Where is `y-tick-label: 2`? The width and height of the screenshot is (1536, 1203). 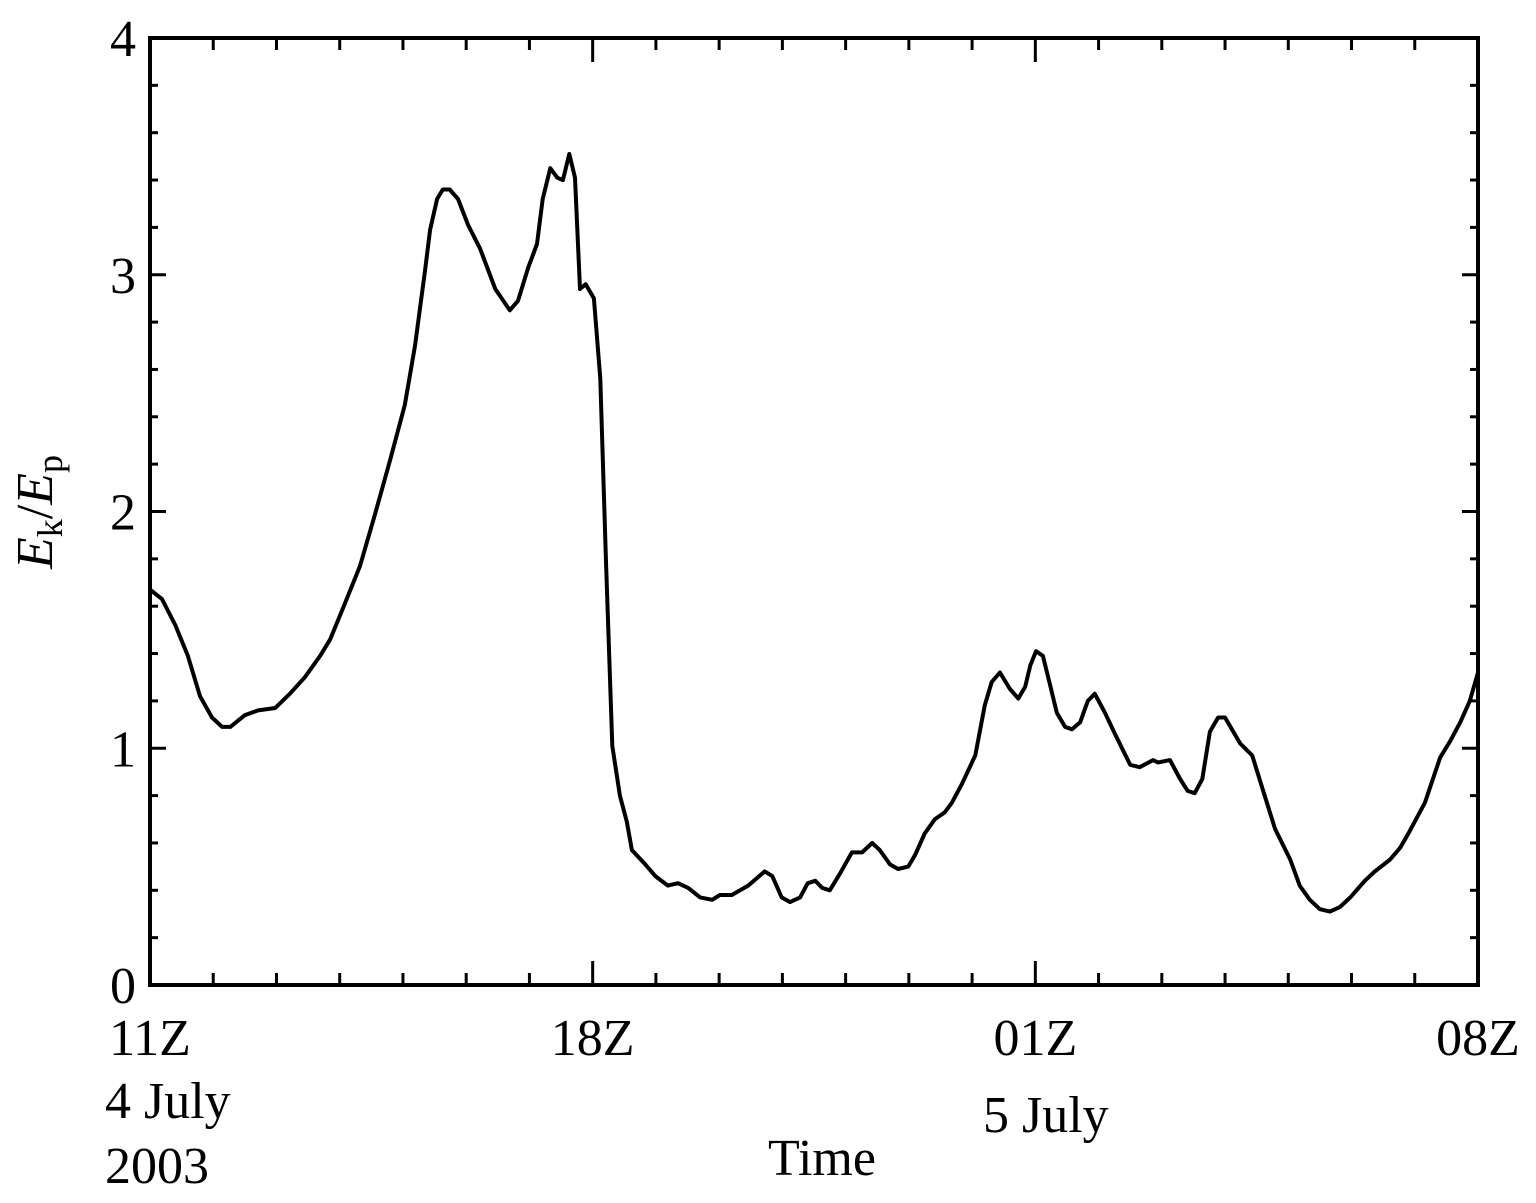 y-tick-label: 2 is located at coordinates (123, 513).